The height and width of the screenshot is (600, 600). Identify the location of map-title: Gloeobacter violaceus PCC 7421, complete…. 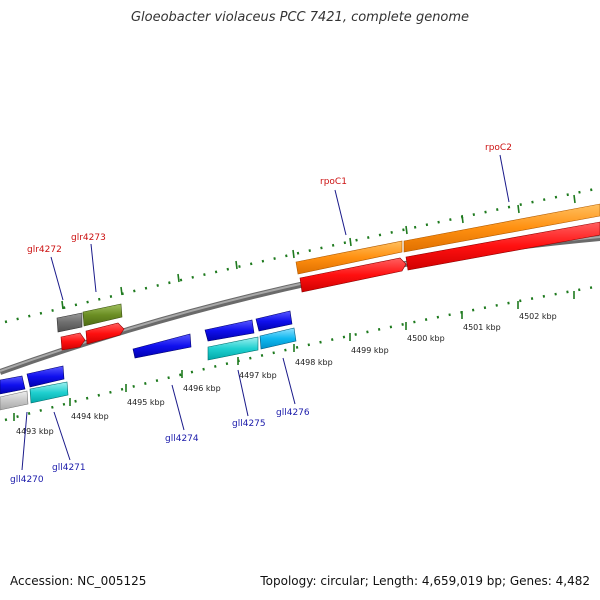
(300, 17).